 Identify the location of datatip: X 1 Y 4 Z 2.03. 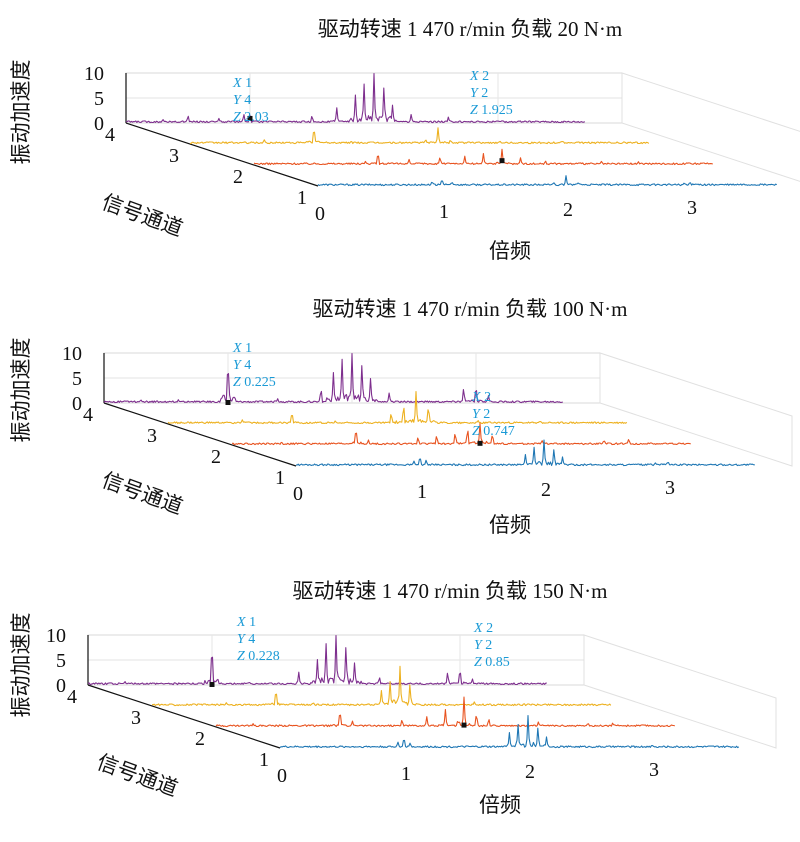
(250, 100).